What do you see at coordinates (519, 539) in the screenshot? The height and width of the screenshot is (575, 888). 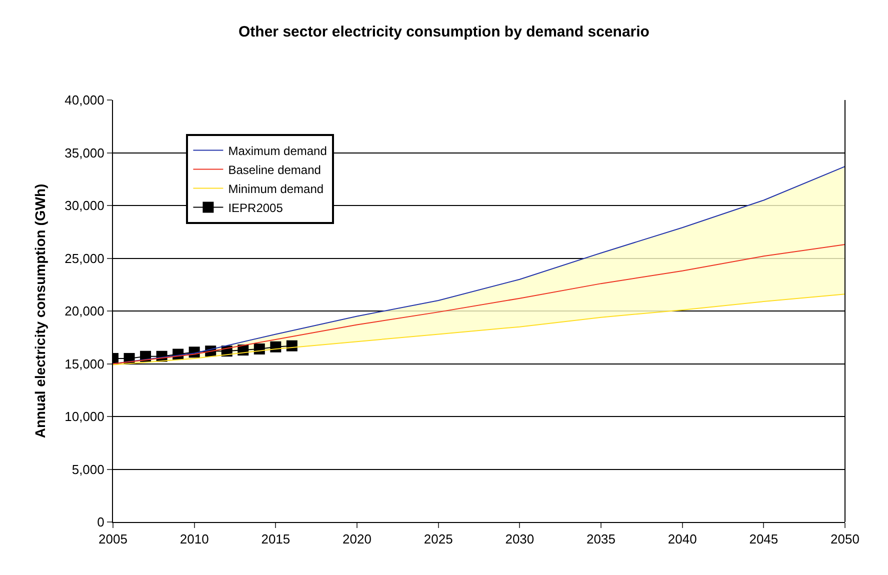 I see `x-tick-label: 2030` at bounding box center [519, 539].